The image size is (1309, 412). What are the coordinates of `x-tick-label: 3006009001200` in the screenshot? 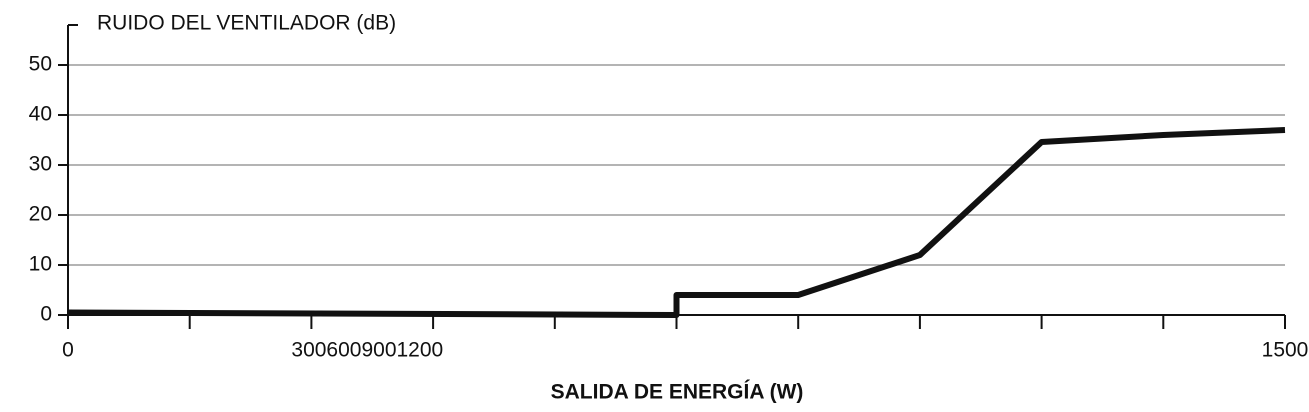 It's located at (367, 350).